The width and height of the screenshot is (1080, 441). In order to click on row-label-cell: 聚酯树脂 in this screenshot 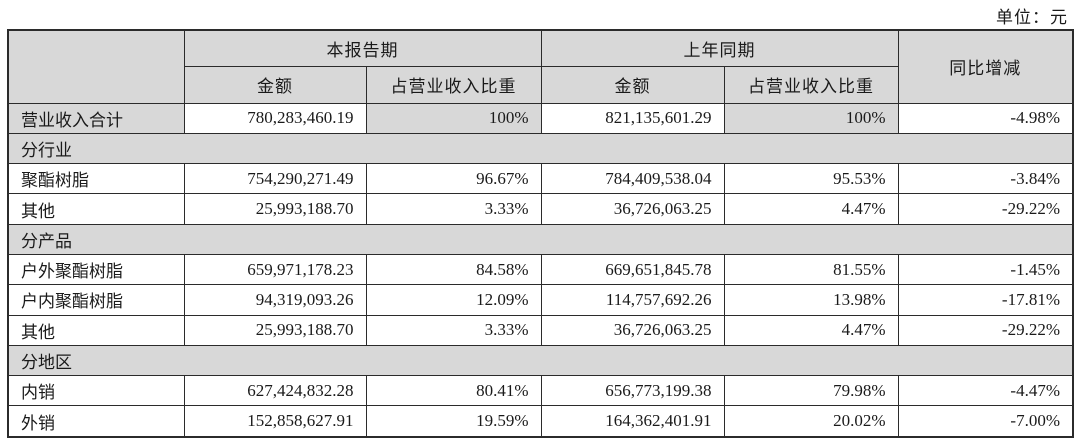, I will do `click(96, 179)`.